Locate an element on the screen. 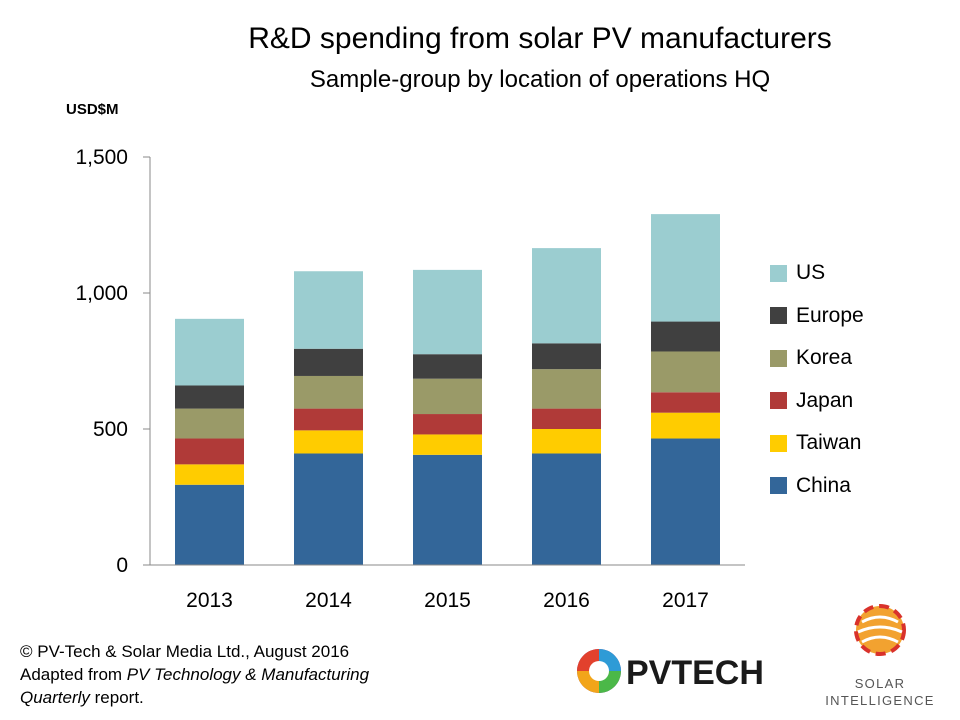 This screenshot has width=960, height=720. bar-europe-2015 is located at coordinates (447, 366).